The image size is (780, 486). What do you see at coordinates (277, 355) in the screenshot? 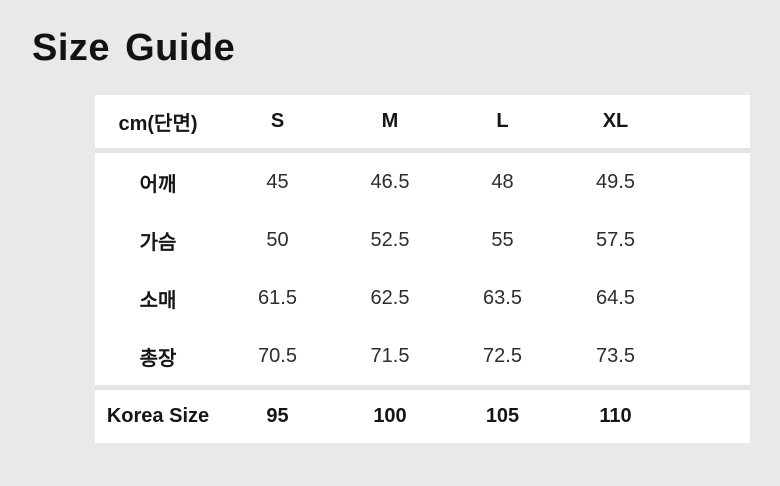
I see `total-length-value-s: 70.5` at bounding box center [277, 355].